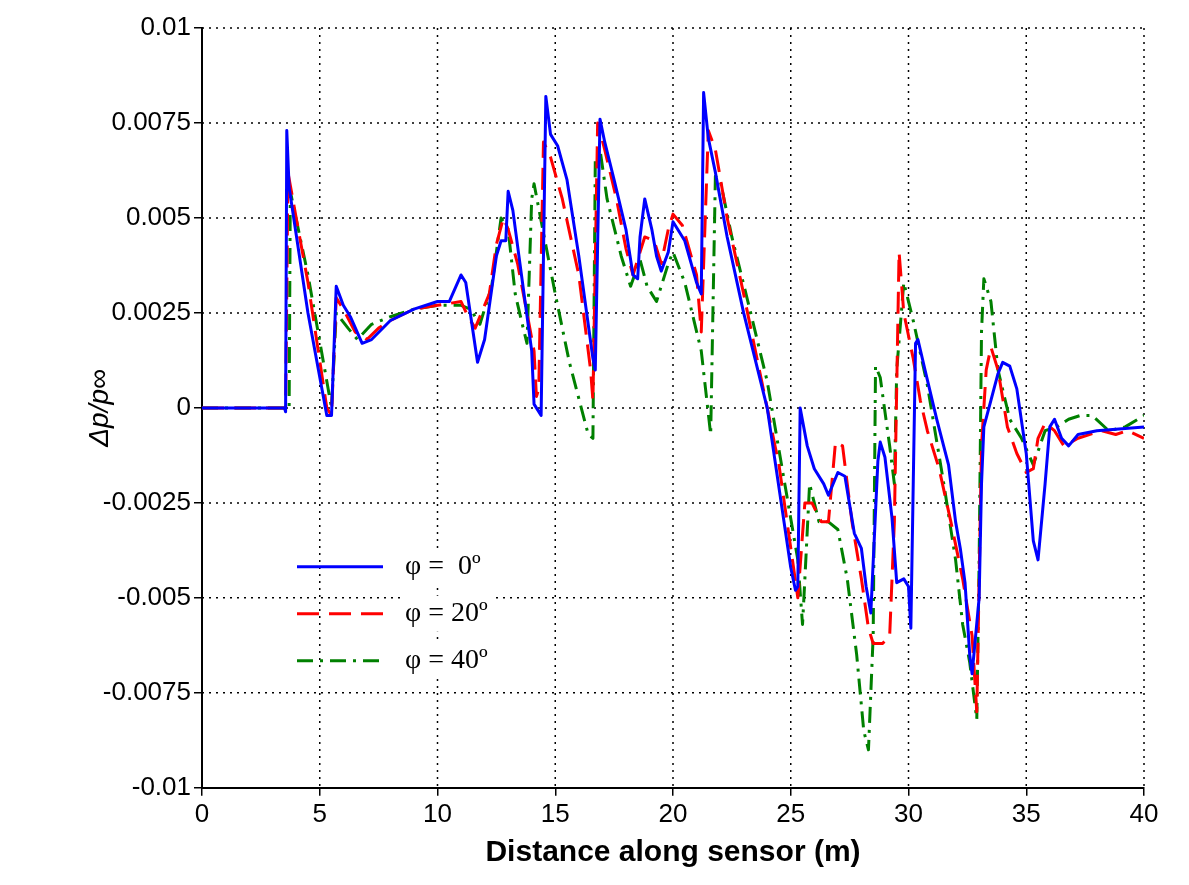  What do you see at coordinates (673, 851) in the screenshot?
I see `x-axis-title: Distance along sensor (m)` at bounding box center [673, 851].